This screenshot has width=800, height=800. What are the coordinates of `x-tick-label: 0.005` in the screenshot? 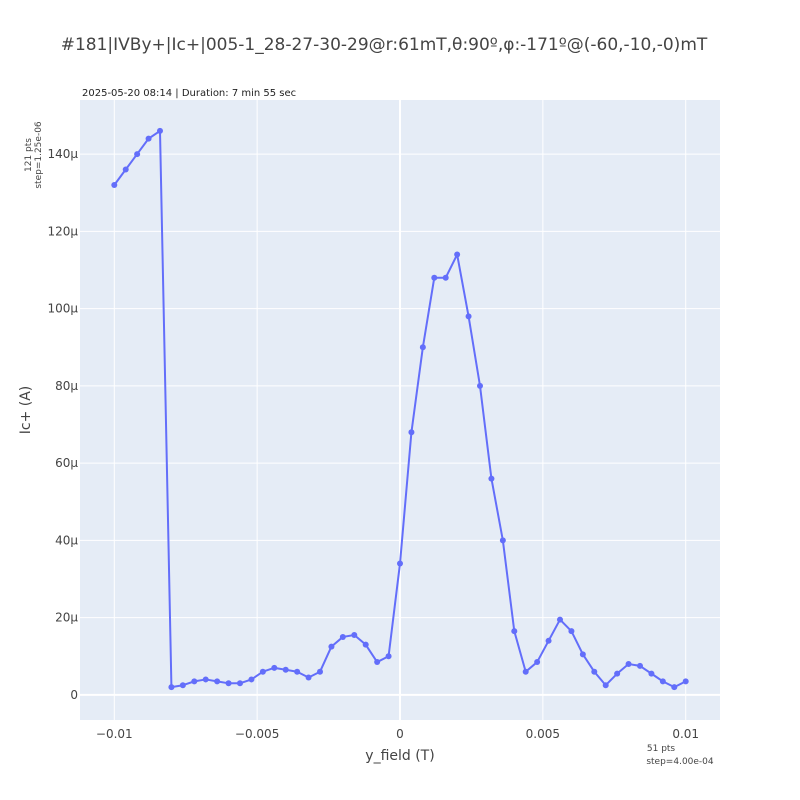 It's located at (543, 734).